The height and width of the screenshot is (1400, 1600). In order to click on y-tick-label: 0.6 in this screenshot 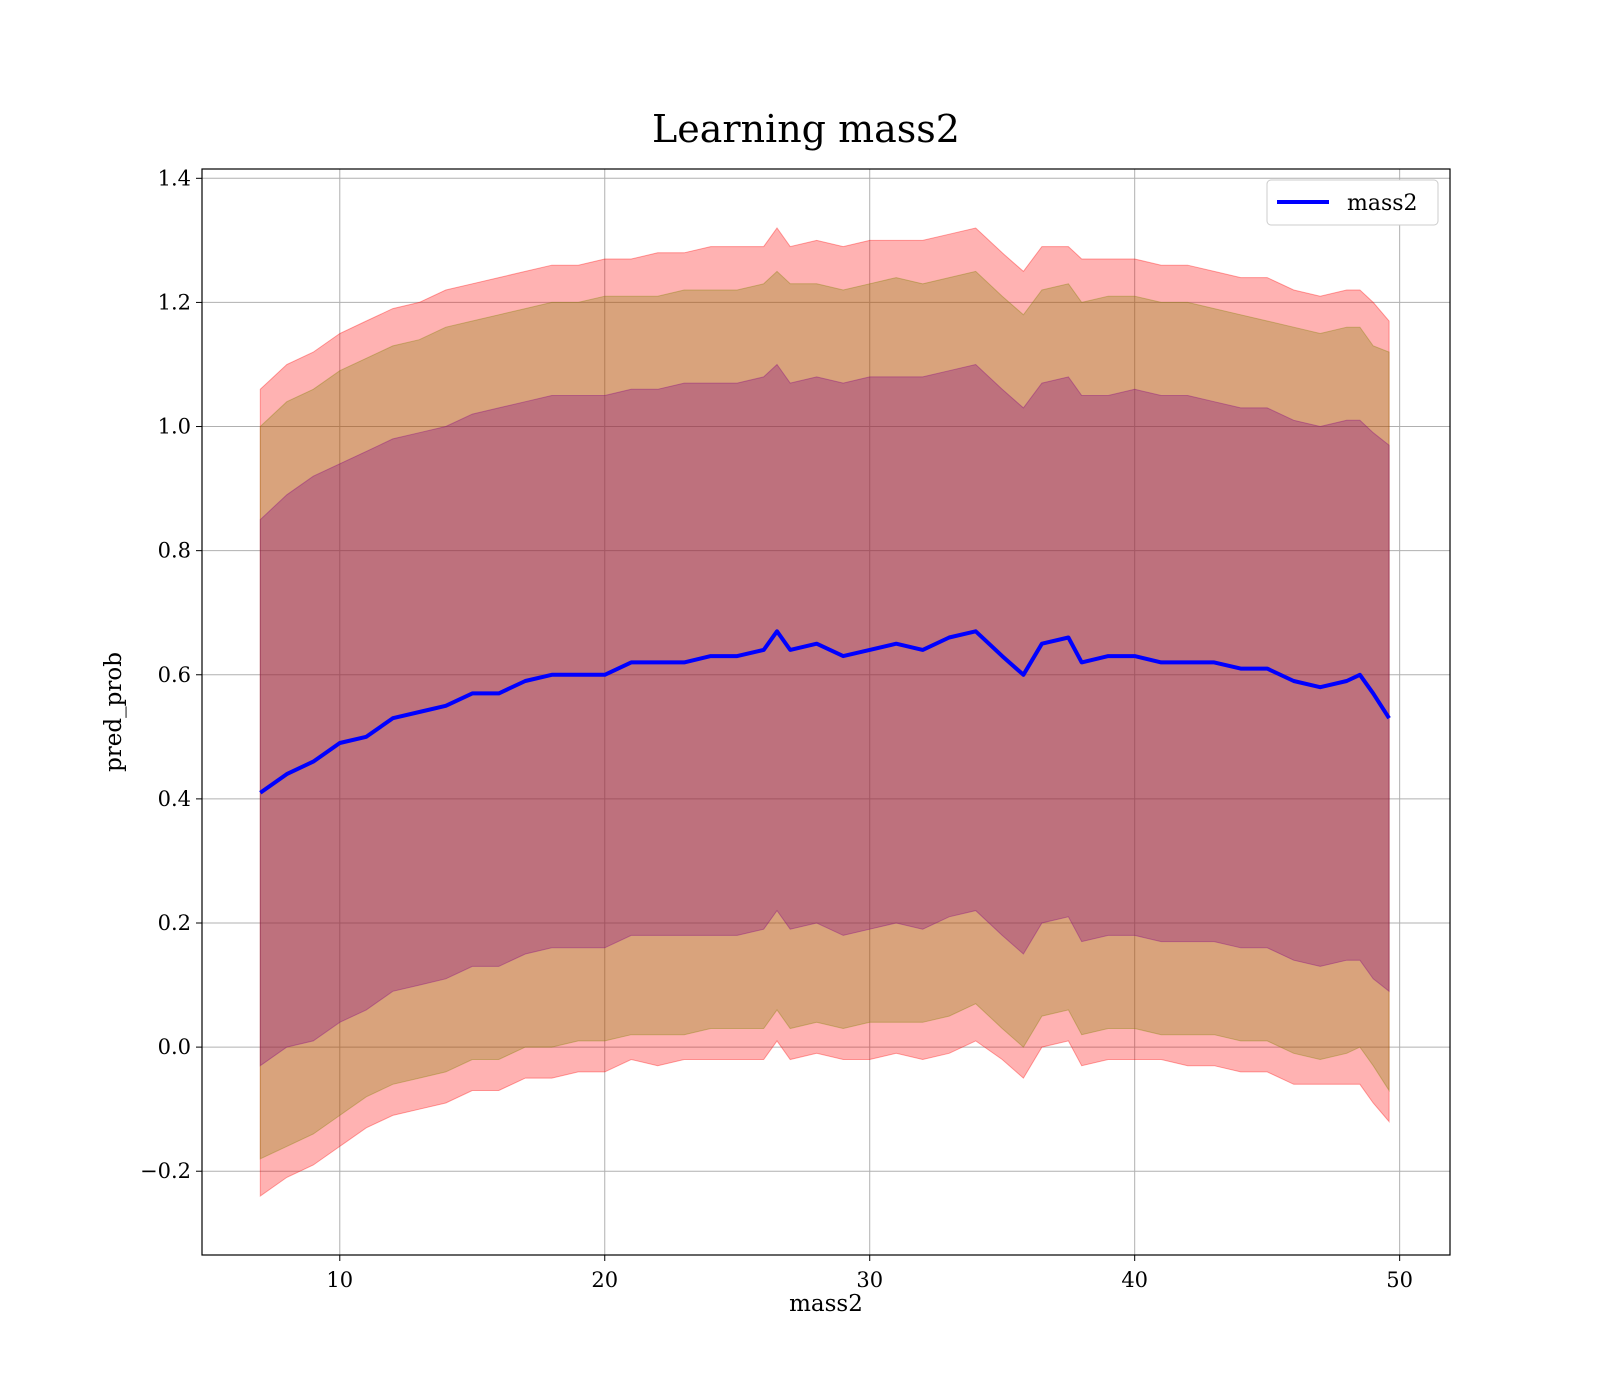, I will do `click(174, 675)`.